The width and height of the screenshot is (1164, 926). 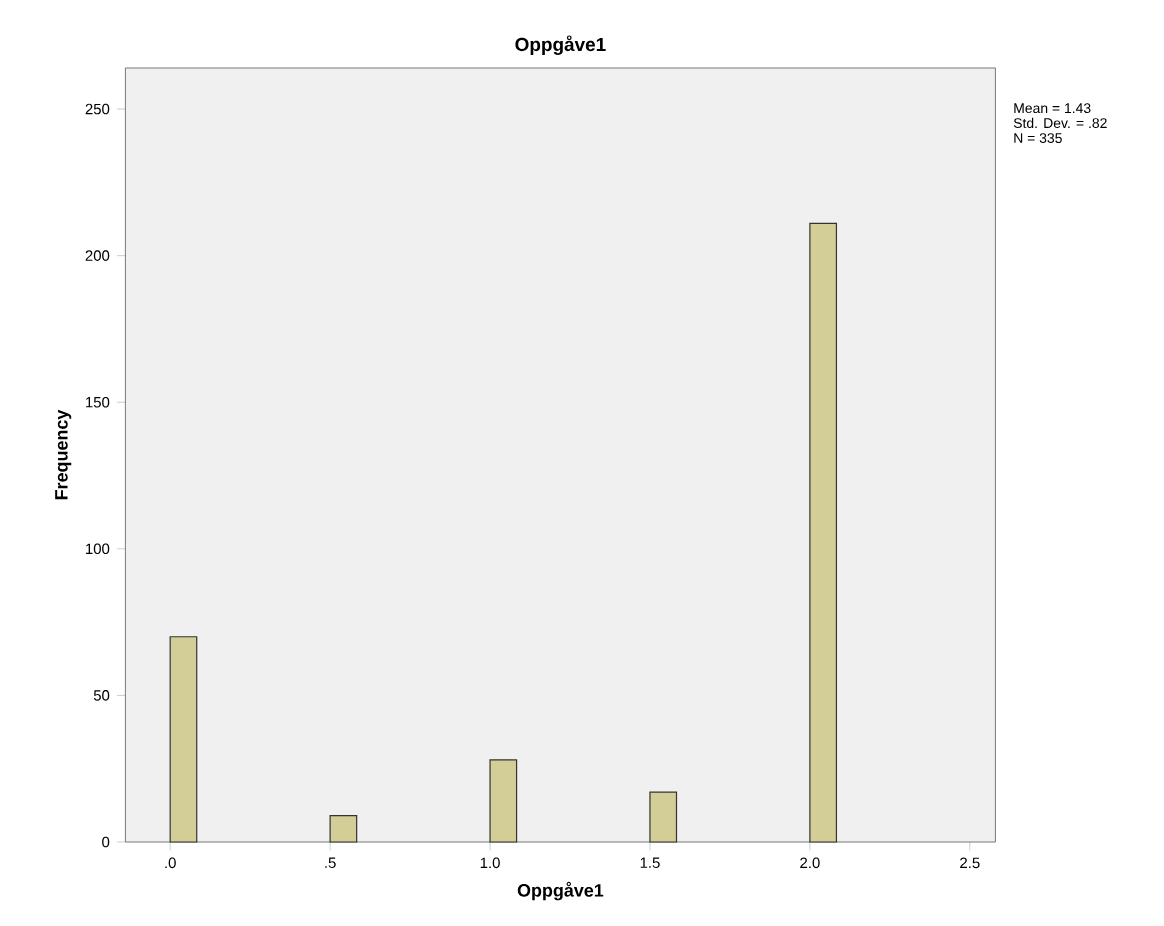 What do you see at coordinates (560, 45) in the screenshot?
I see `chart-title: Oppgåve1` at bounding box center [560, 45].